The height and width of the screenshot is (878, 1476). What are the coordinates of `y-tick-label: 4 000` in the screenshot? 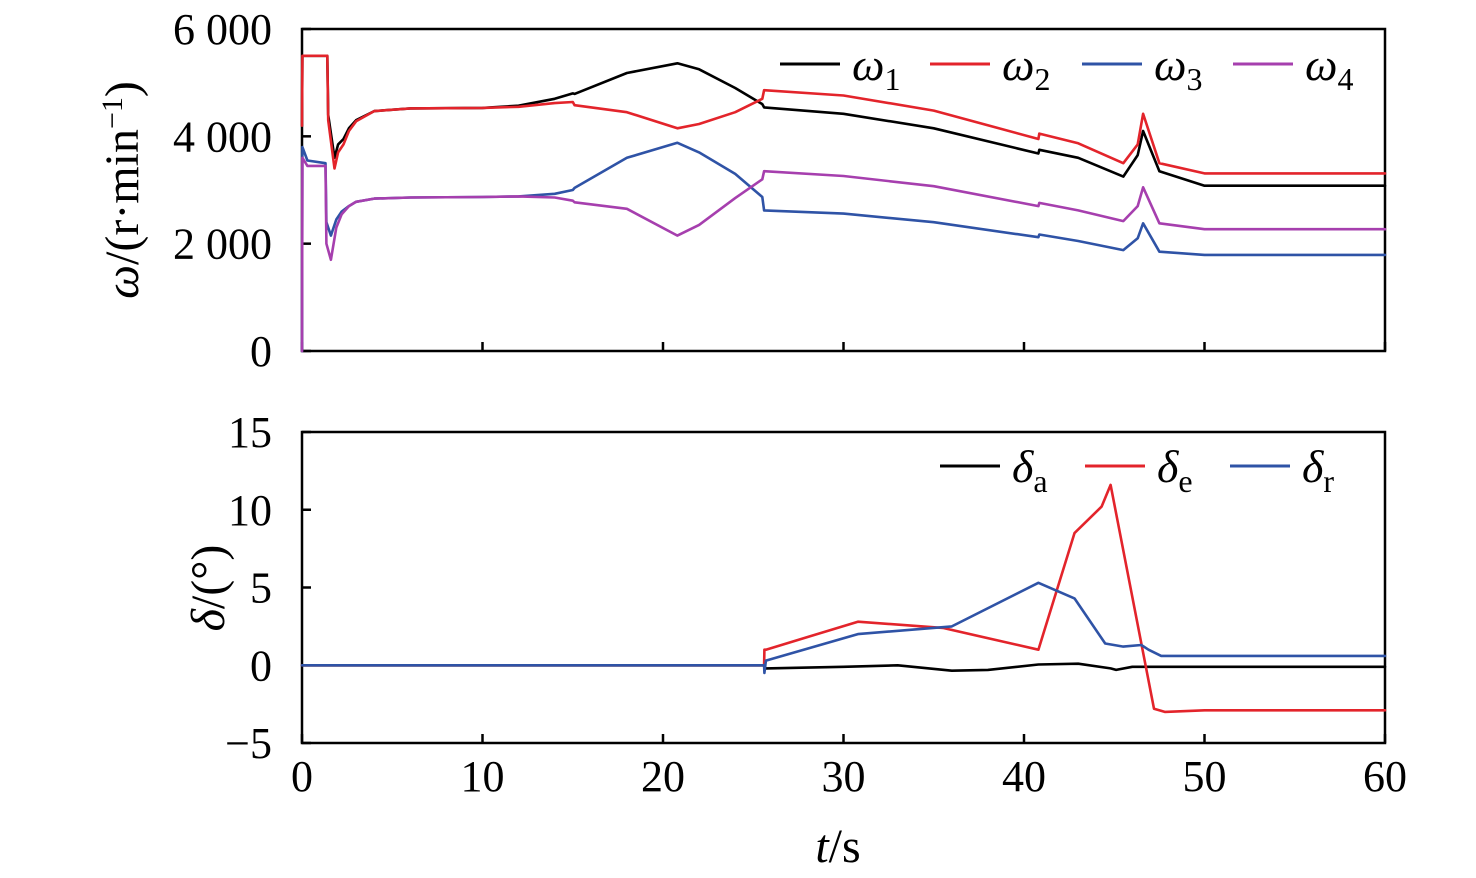 It's located at (222, 136).